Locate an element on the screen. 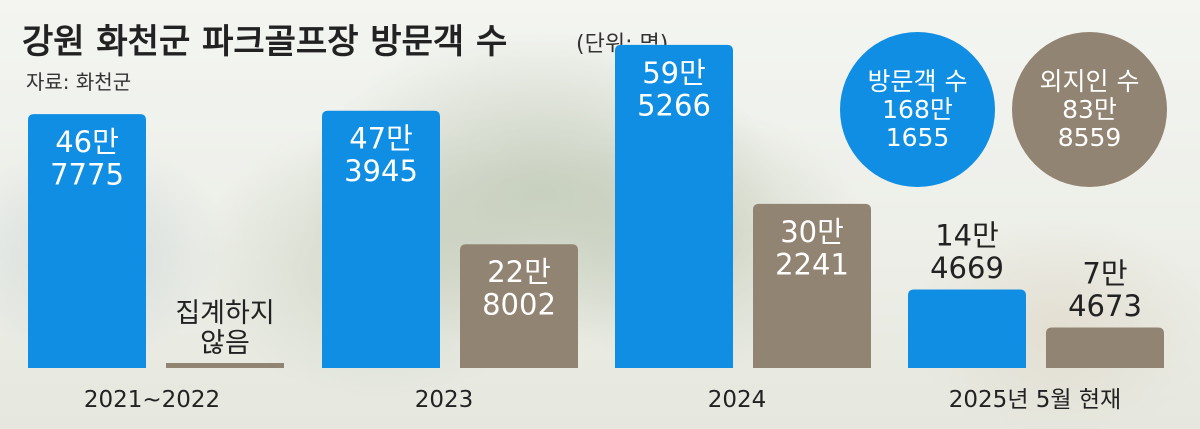 This screenshot has height=429, width=1200. outsiders-total-line2: 8559 is located at coordinates (1089, 137).